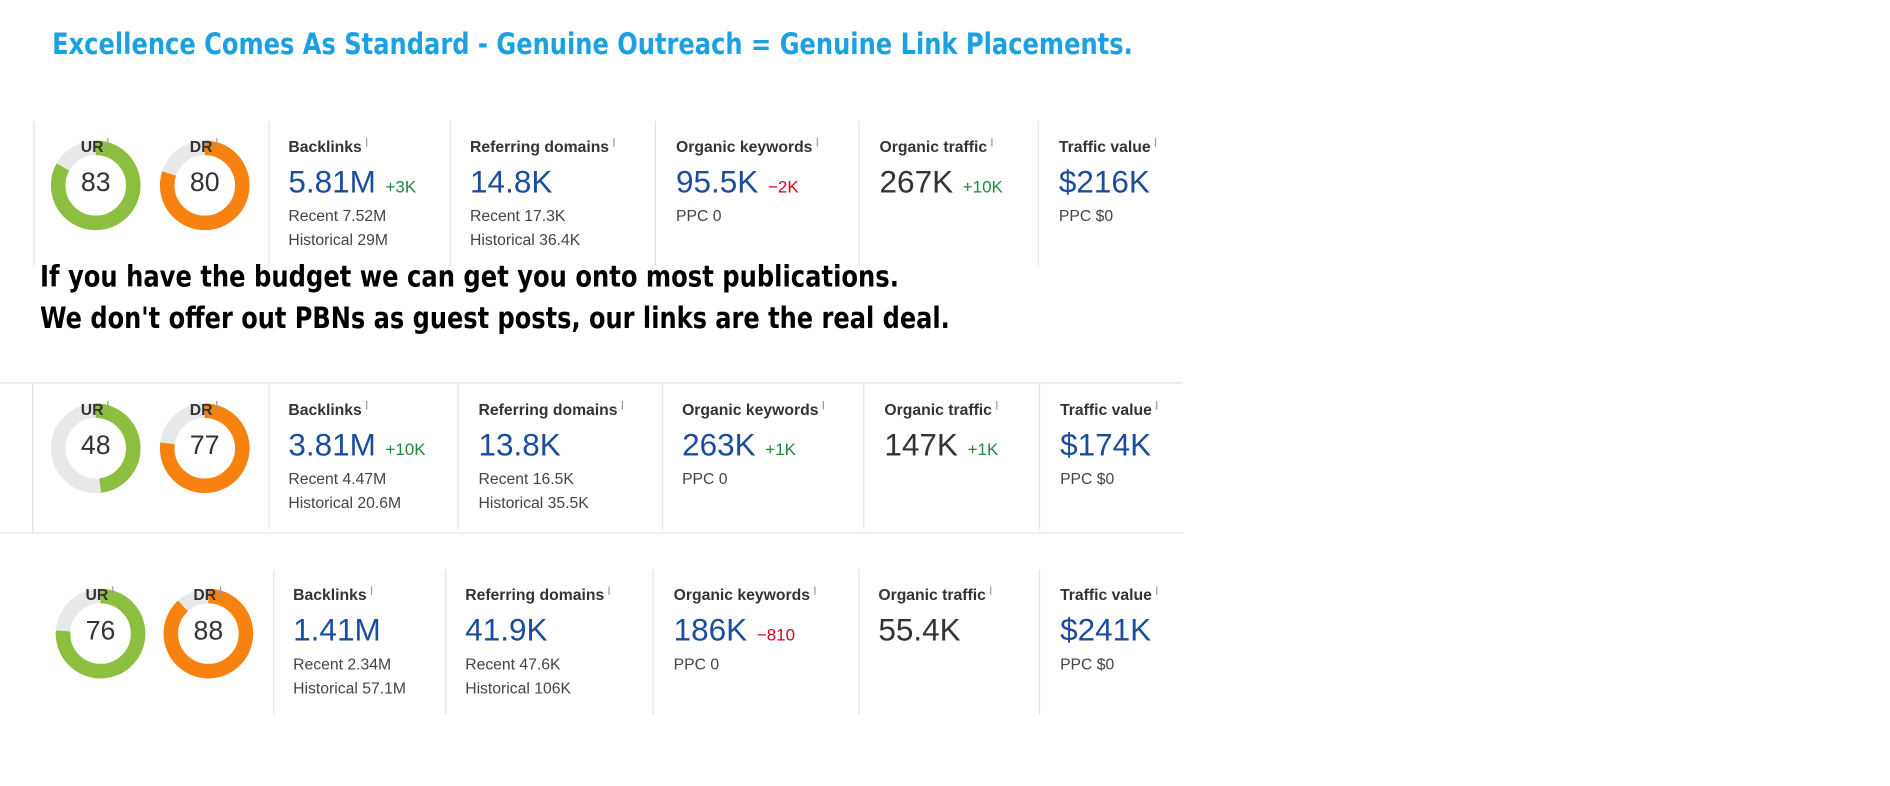  I want to click on gauge-value: 80, so click(205, 182).